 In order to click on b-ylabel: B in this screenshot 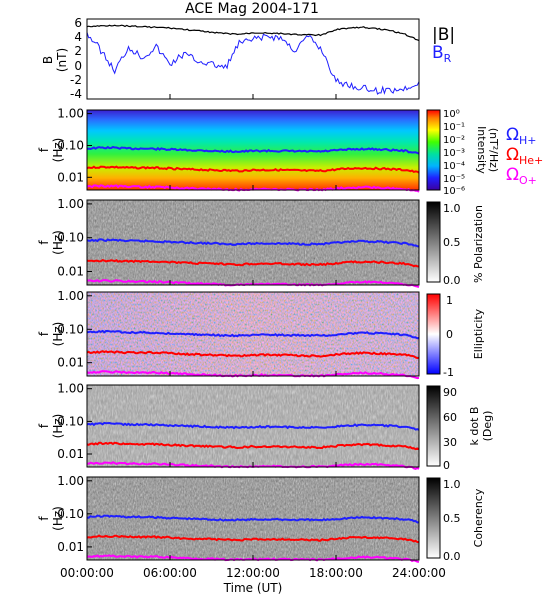, I will do `click(48, 60)`.